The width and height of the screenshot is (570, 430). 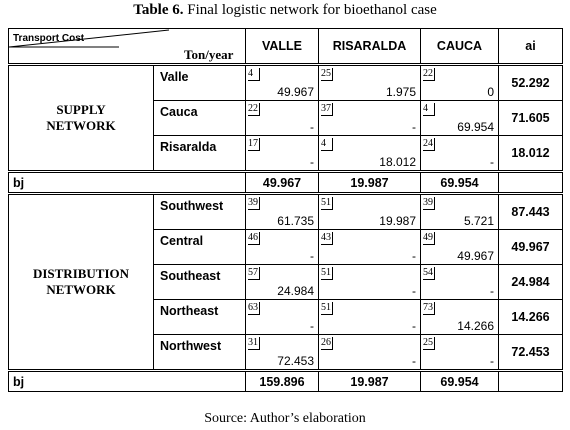 What do you see at coordinates (295, 92) in the screenshot?
I see `flow-value: 49.967` at bounding box center [295, 92].